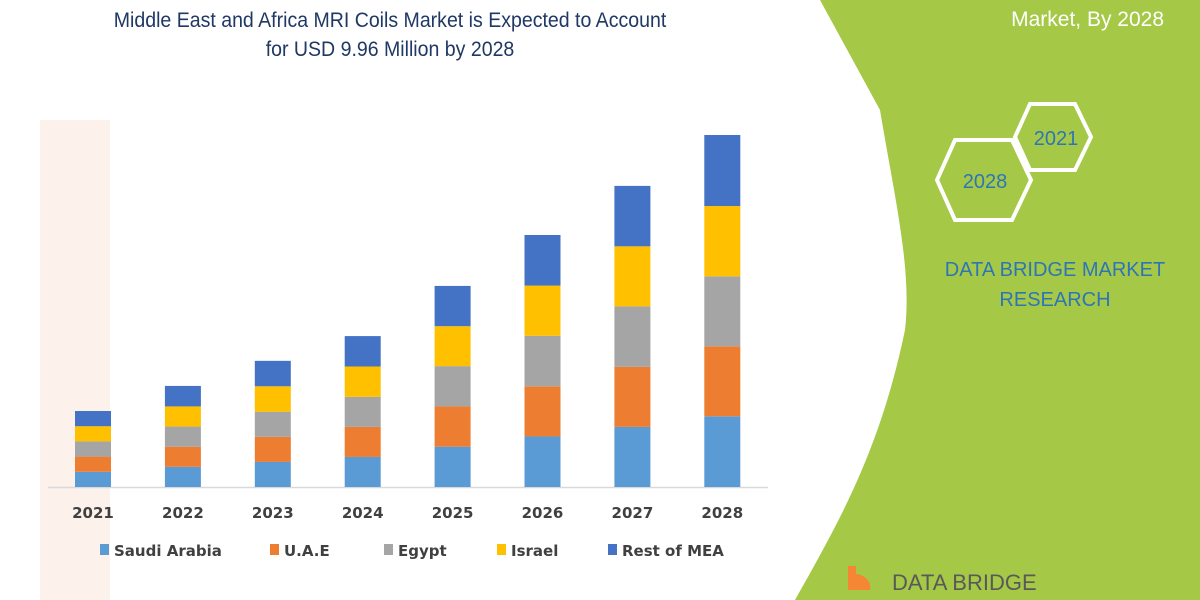 Image resolution: width=1200 pixels, height=600 pixels. What do you see at coordinates (673, 551) in the screenshot?
I see `legend-label: Rest of MEA` at bounding box center [673, 551].